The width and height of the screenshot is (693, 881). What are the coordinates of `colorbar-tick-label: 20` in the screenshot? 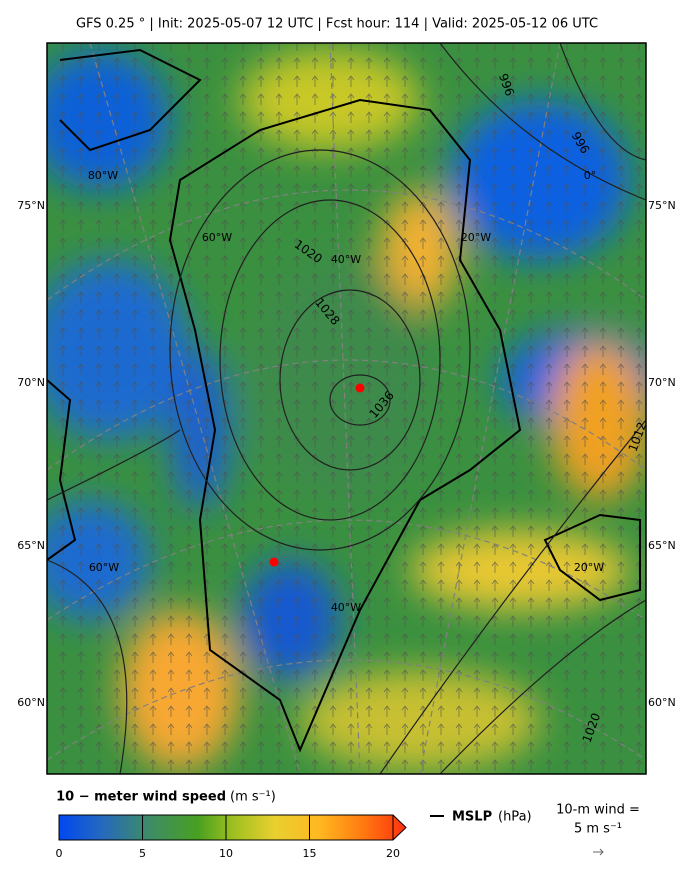 It's located at (393, 853).